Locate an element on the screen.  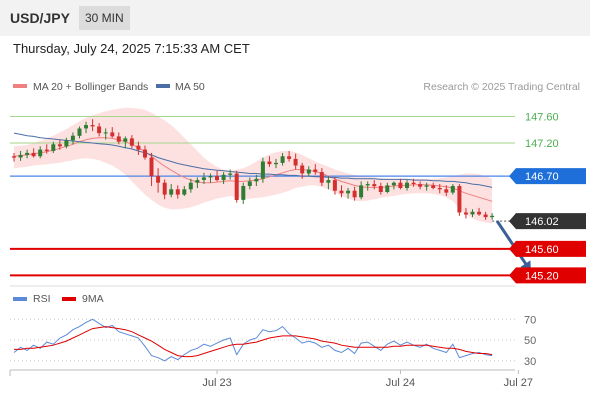
rsi-panel: 70 50 30 is located at coordinates (273, 341).